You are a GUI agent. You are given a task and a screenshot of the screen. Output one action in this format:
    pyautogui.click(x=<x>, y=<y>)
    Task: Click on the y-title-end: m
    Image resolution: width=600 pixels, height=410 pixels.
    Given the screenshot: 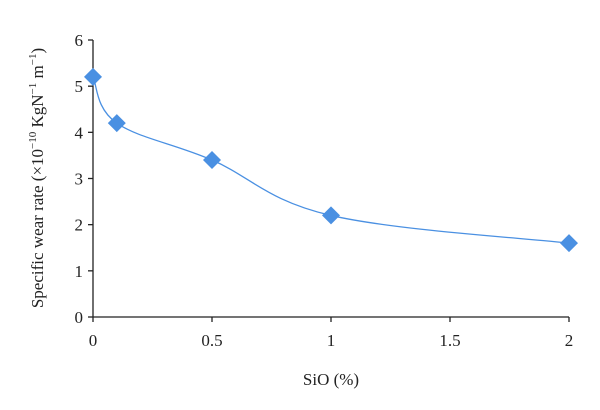 What is the action you would take?
    pyautogui.click(x=37, y=73)
    